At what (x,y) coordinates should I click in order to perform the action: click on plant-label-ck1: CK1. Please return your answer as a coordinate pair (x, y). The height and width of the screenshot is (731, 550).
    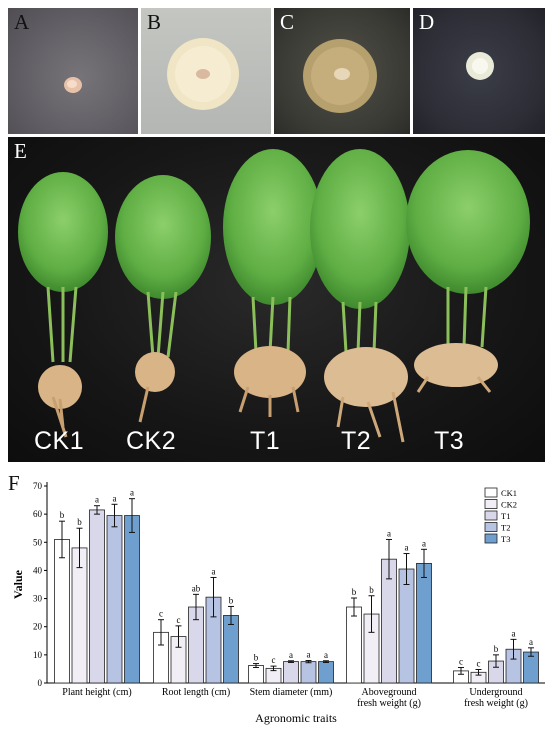
    Looking at the image, I should click on (59, 441).